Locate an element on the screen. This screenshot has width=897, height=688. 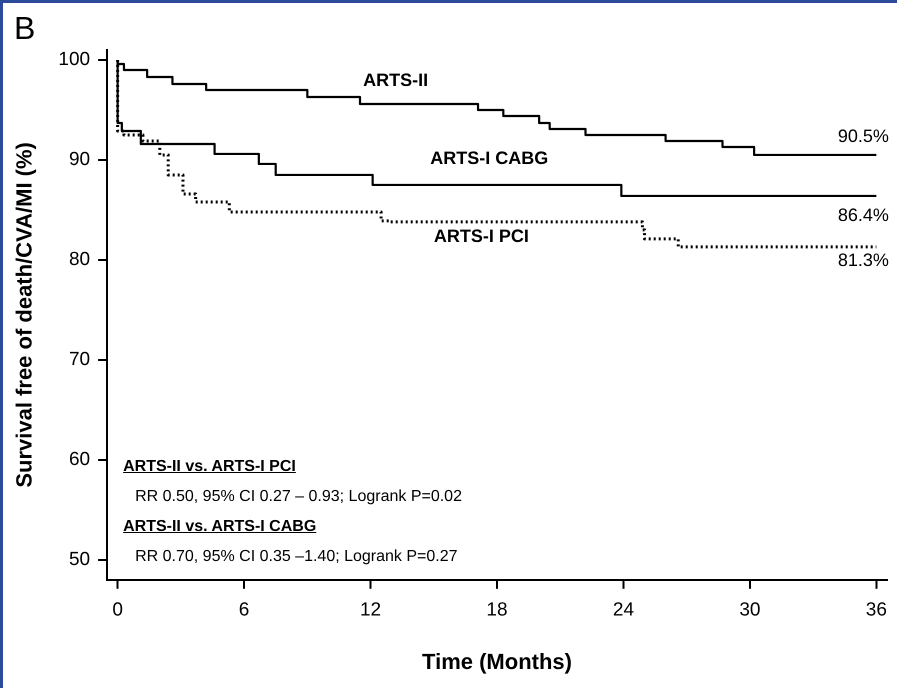
x-axis-title: Time (Months) is located at coordinates (497, 661).